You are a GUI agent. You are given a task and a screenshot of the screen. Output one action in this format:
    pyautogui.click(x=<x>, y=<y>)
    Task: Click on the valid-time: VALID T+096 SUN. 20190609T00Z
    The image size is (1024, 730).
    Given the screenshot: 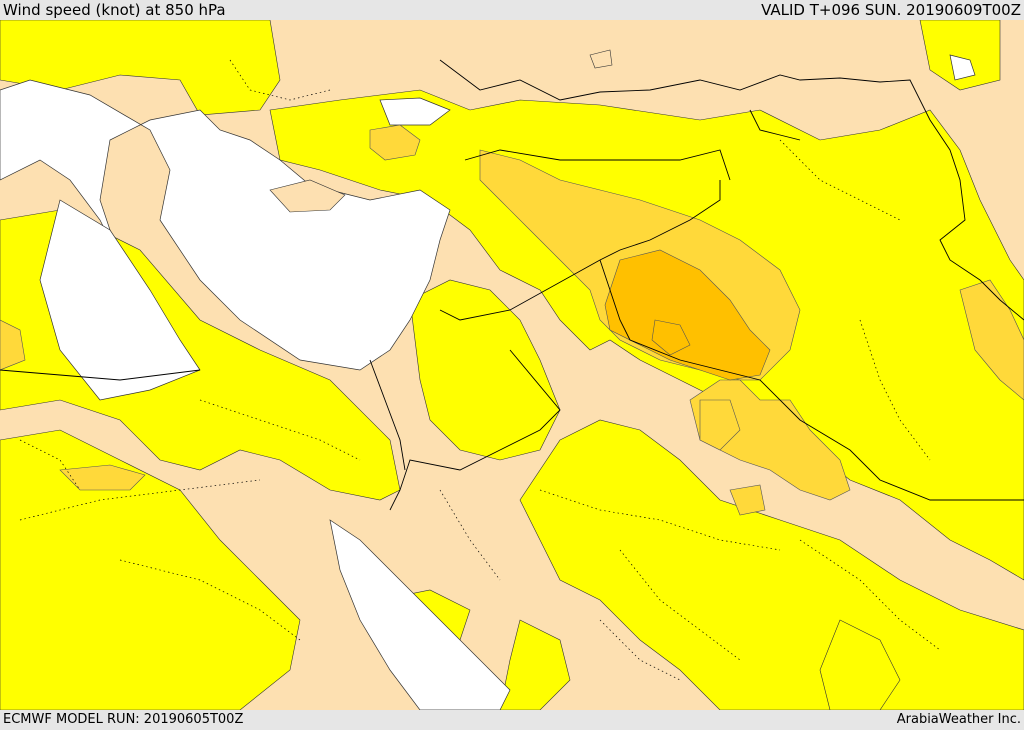 What is the action you would take?
    pyautogui.click(x=891, y=10)
    